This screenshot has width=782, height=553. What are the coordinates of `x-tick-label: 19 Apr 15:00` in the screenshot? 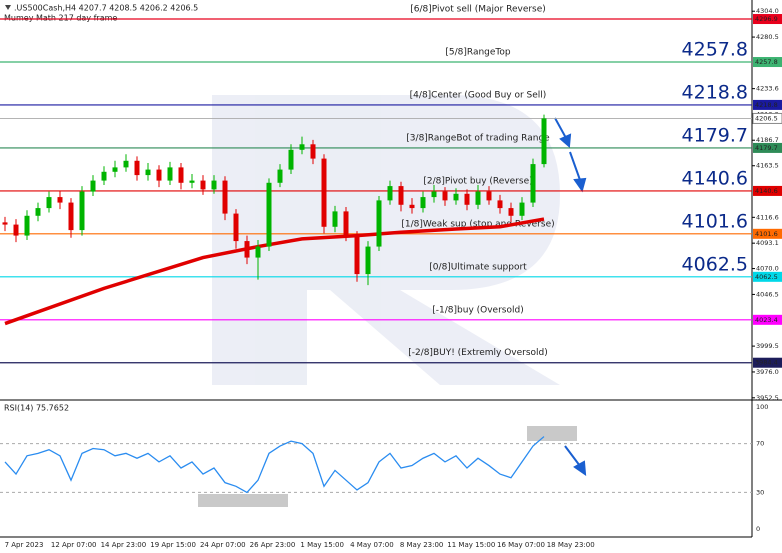 It's located at (173, 545).